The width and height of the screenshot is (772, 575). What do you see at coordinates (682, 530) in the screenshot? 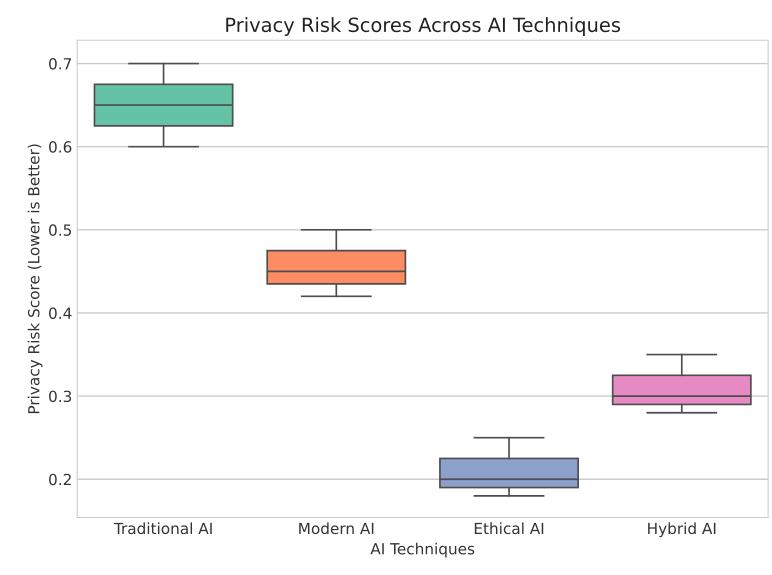
I see `x-tick-label: Hybrid AI` at bounding box center [682, 530].